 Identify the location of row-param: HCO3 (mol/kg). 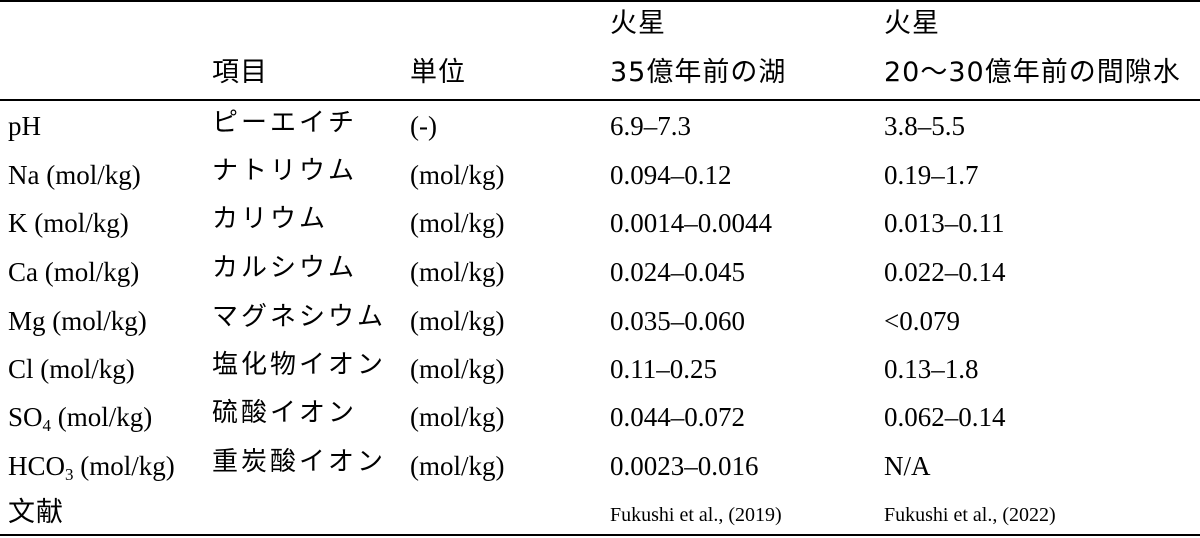
(91, 467).